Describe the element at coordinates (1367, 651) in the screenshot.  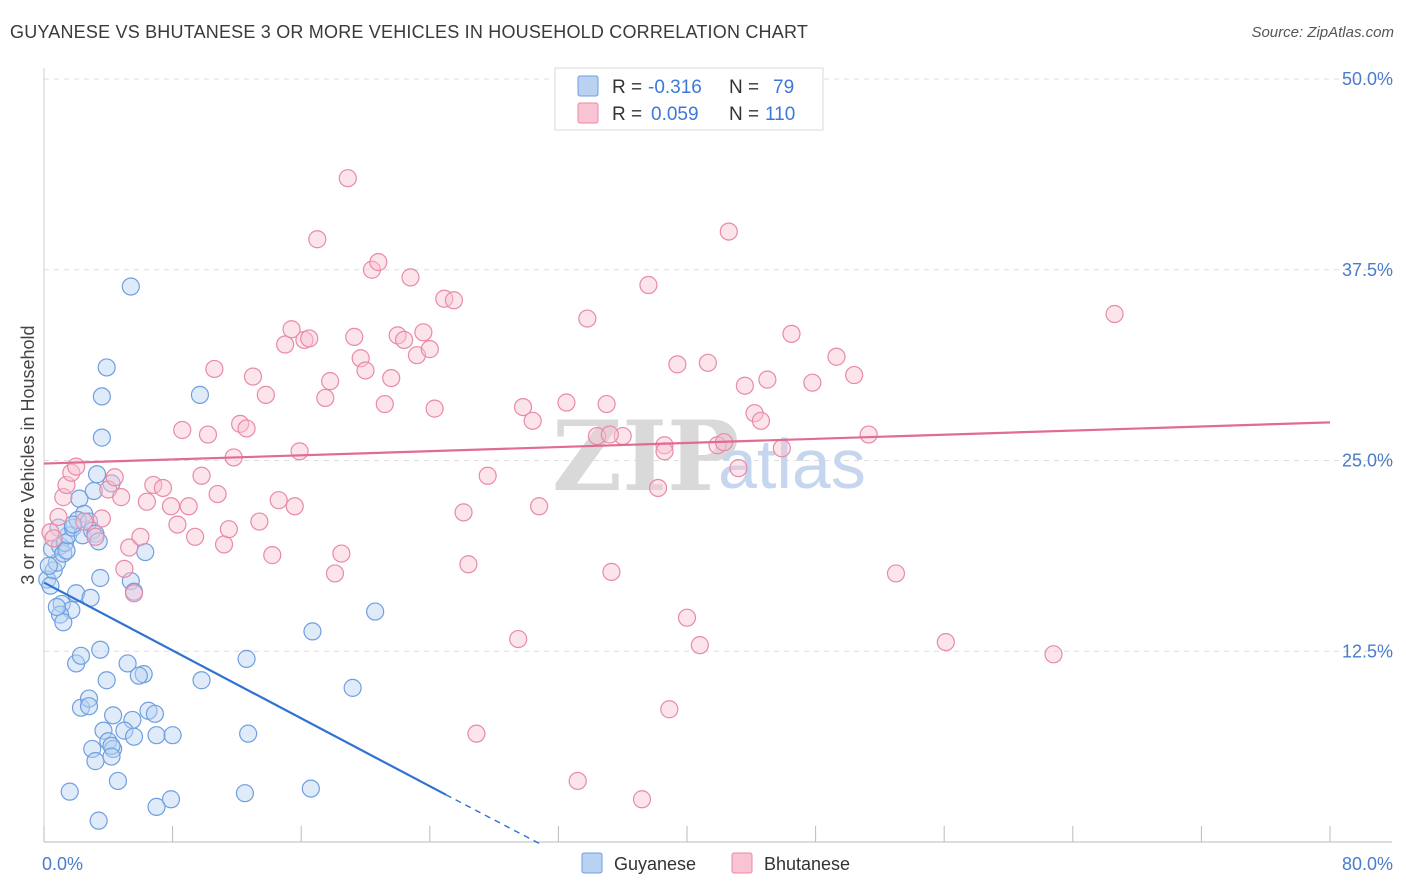
I see `y-tick-label-0: 12.5%` at that location.